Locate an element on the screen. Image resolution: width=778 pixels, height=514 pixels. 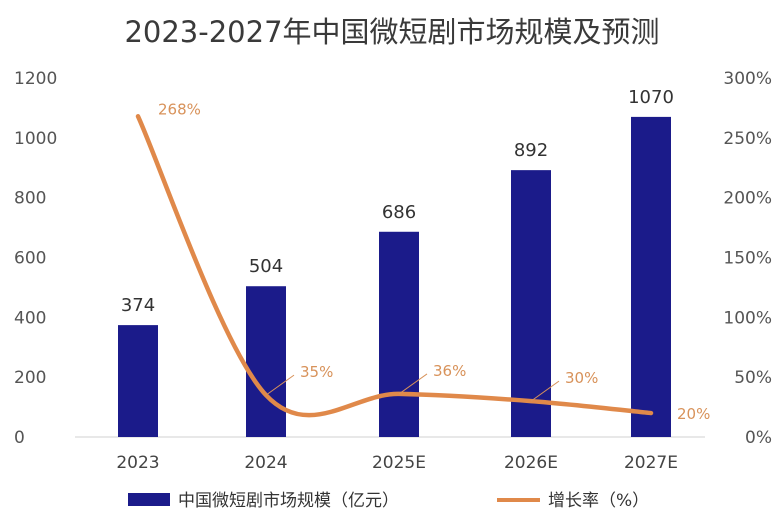
legend-bar-swatch is located at coordinates (149, 499).